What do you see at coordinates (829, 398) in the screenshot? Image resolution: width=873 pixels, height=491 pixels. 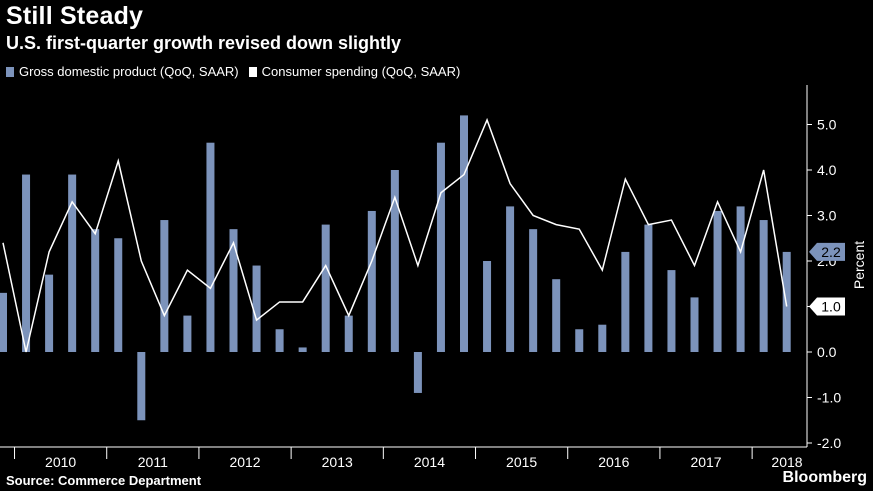 I see `y-tick-label: -1.0` at bounding box center [829, 398].